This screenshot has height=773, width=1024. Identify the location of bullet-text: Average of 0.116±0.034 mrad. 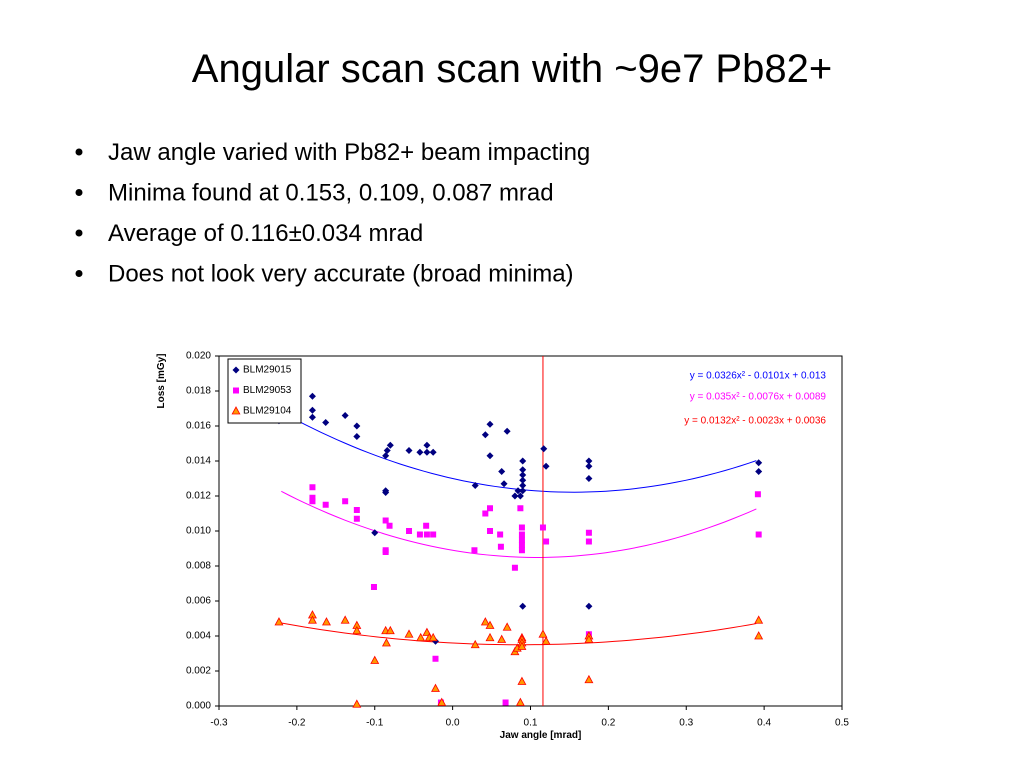
(265, 233).